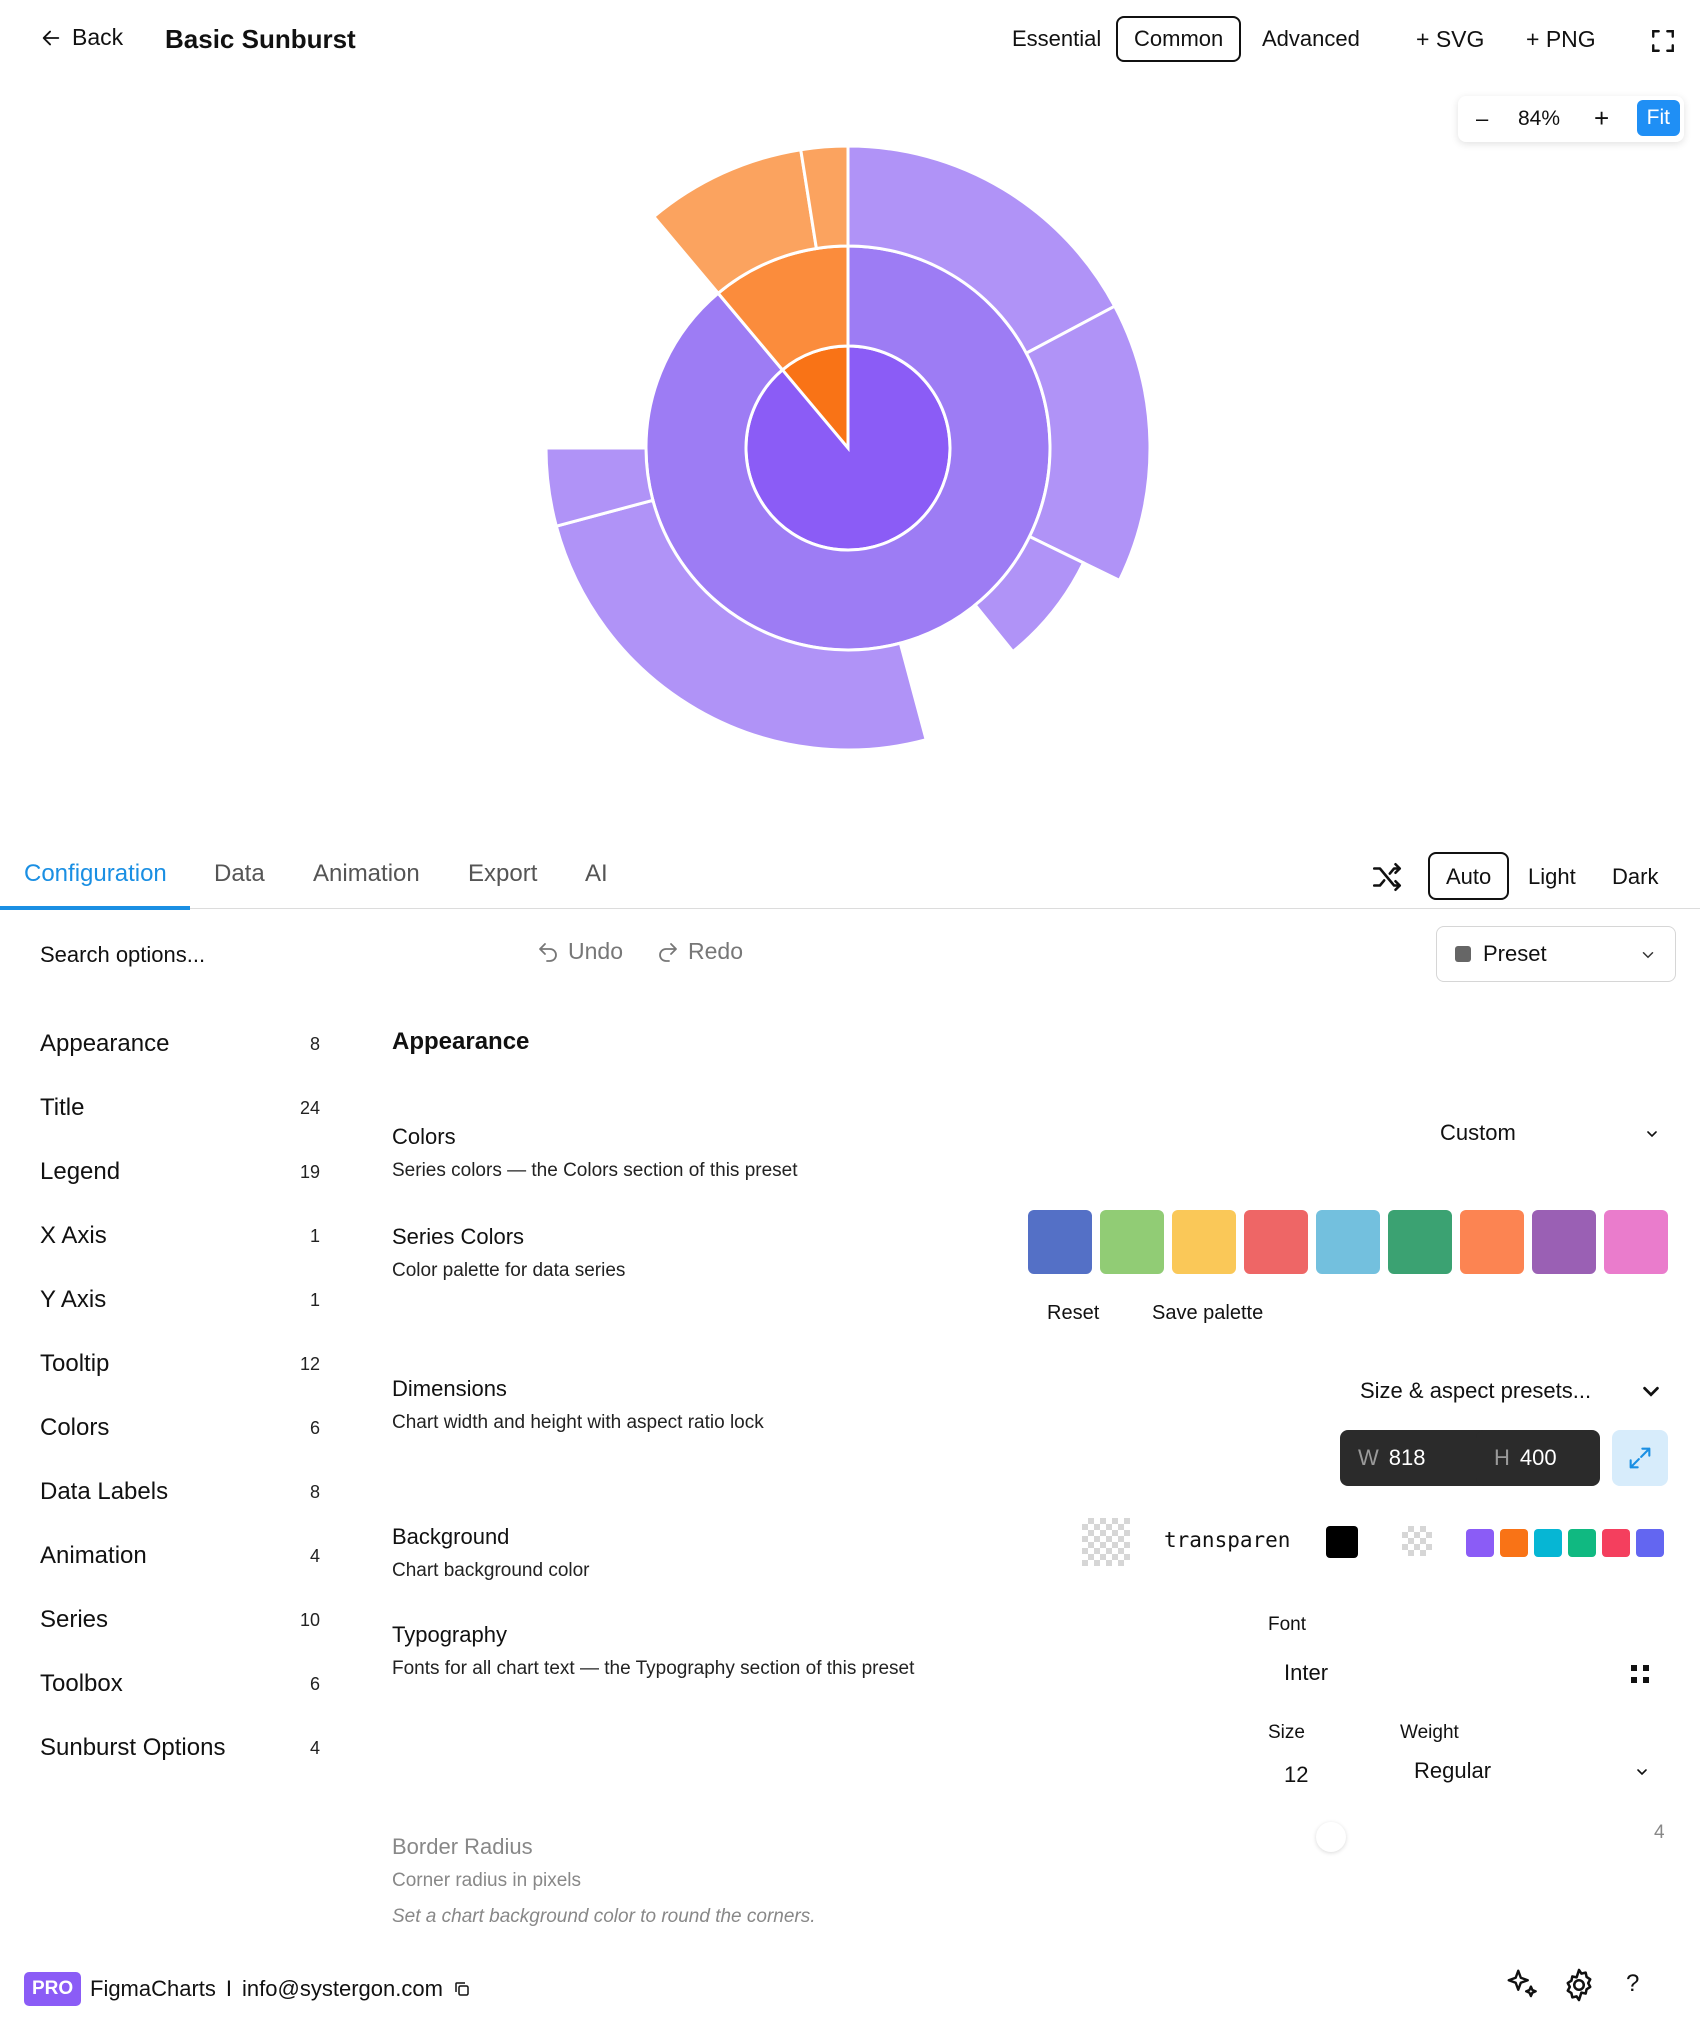 The width and height of the screenshot is (1700, 2026). Describe the element at coordinates (1640, 1676) in the screenshot. I see `grid-dots-icon` at that location.